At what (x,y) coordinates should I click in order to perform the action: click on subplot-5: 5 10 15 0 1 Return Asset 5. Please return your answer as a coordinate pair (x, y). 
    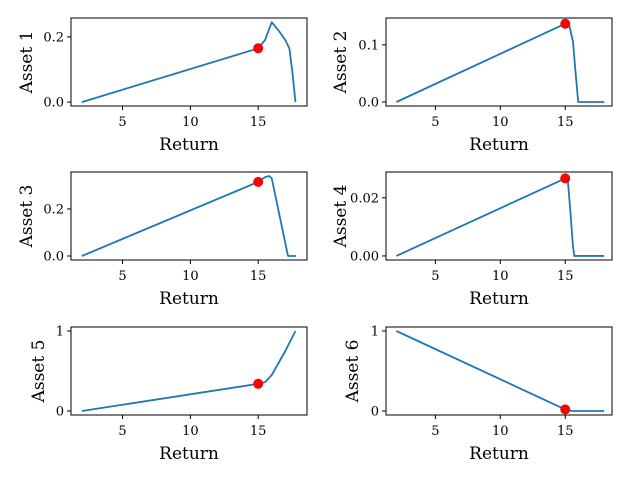
    Looking at the image, I should click on (168, 394).